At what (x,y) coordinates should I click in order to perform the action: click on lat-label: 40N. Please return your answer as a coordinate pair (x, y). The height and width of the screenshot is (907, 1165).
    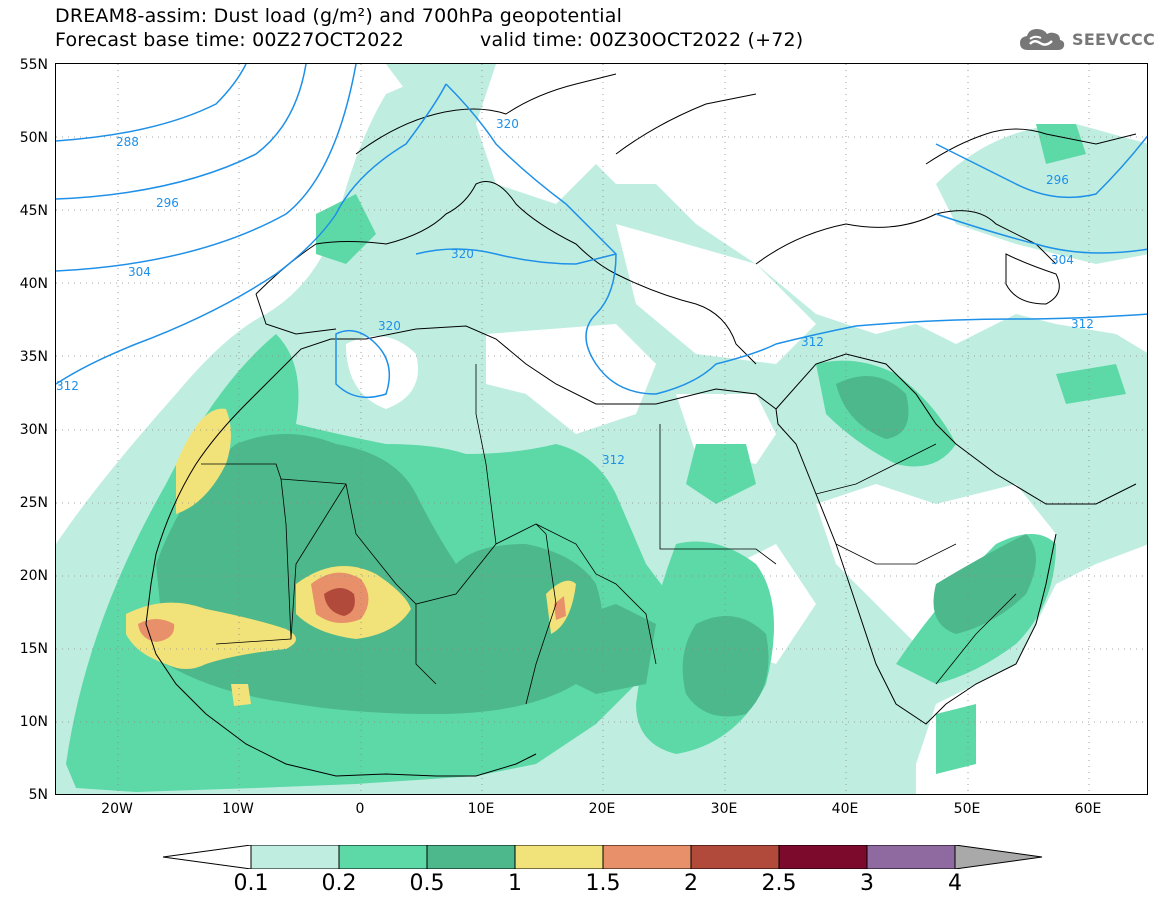
    Looking at the image, I should click on (33, 284).